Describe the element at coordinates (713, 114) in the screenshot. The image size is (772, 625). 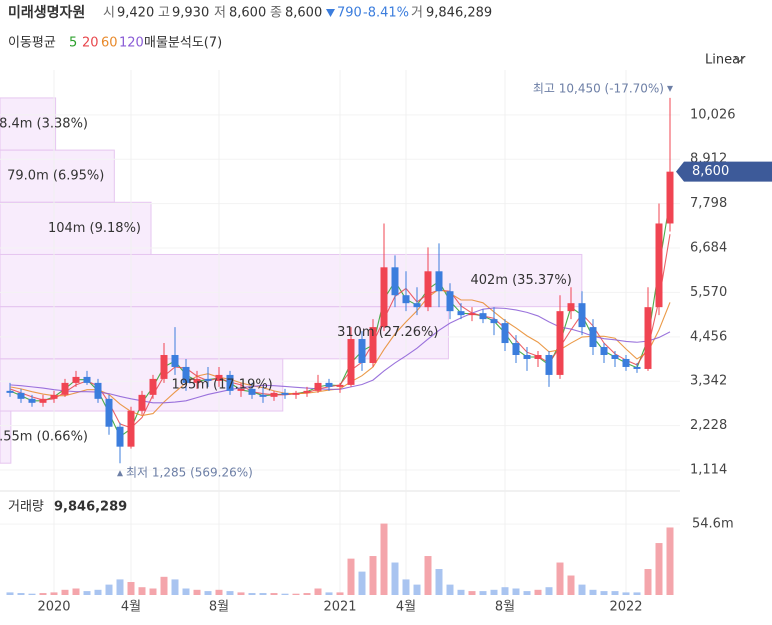
I see `y-tick-label: 10,026` at that location.